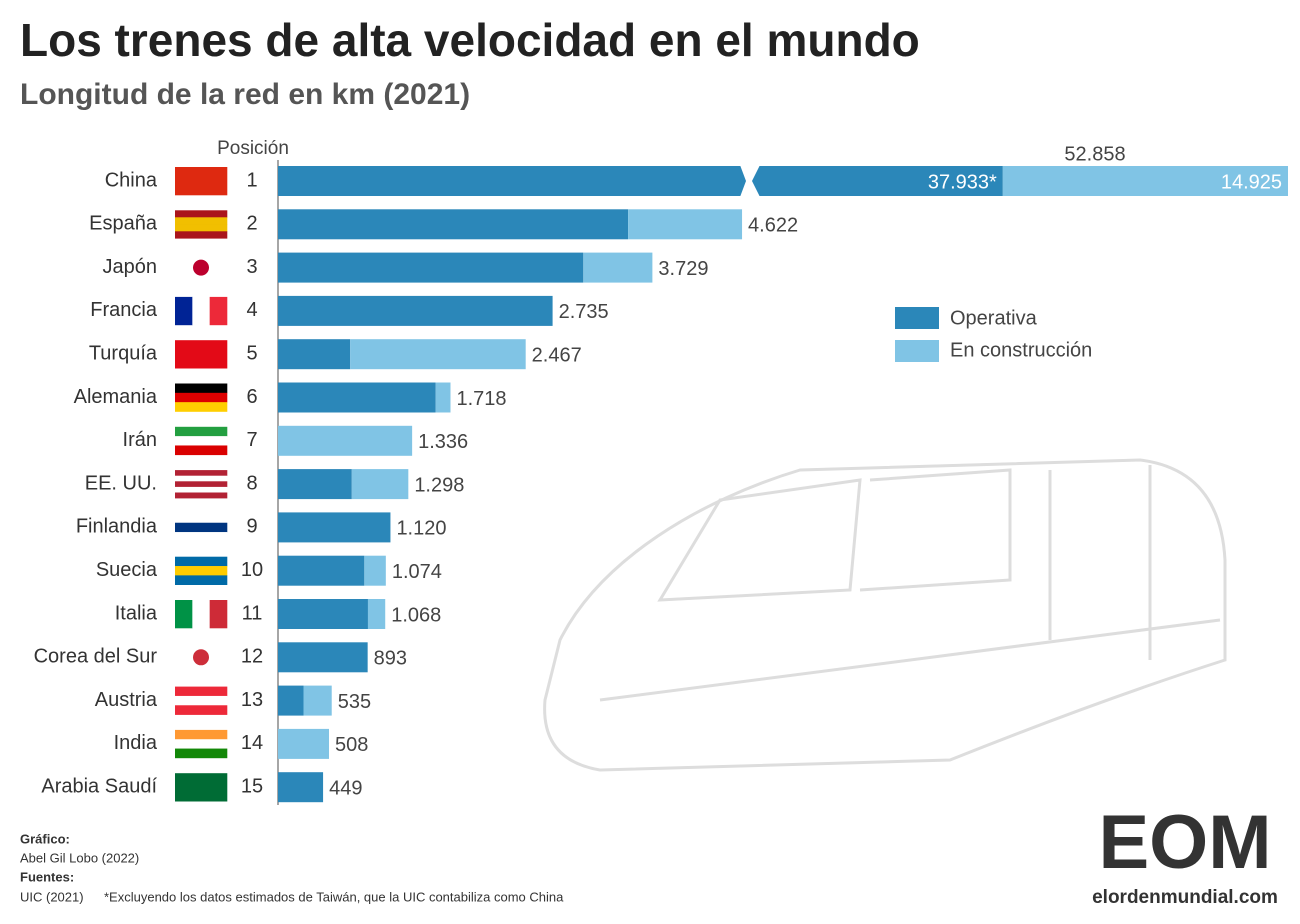 The image size is (1300, 924). I want to click on category-label: Alemania, so click(116, 397).